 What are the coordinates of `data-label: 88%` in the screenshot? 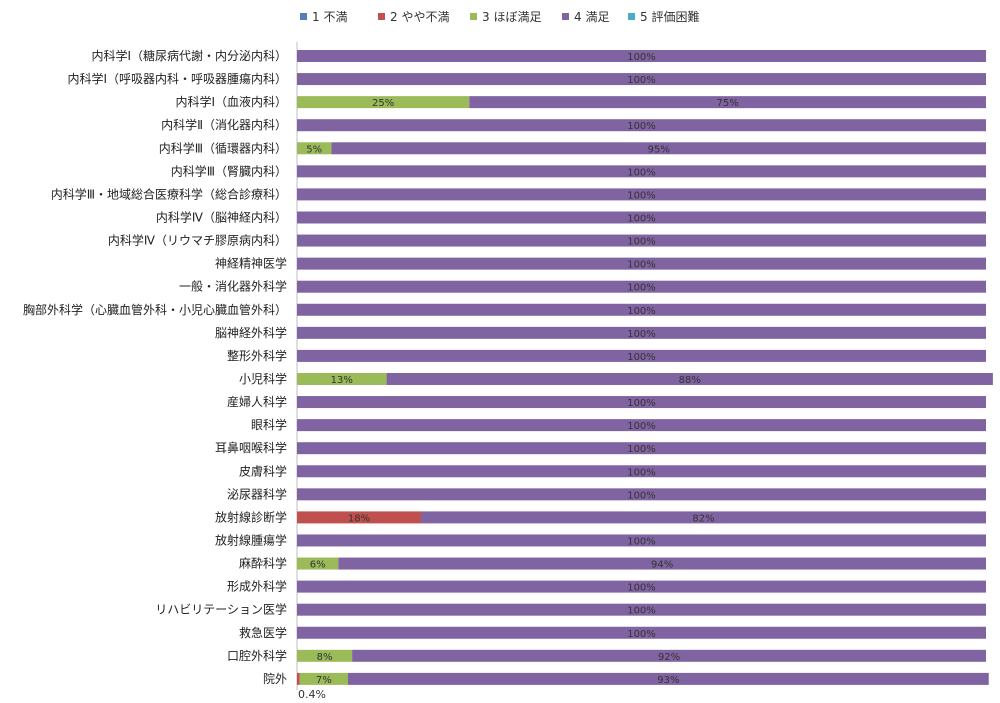 It's located at (690, 380).